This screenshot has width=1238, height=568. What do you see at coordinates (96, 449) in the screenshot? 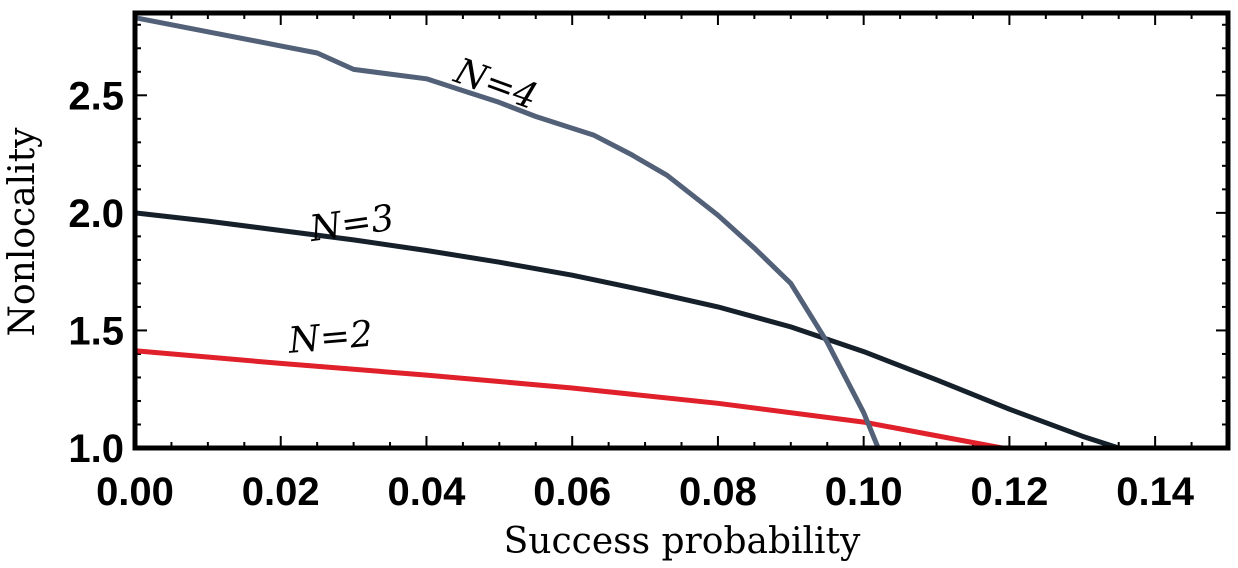
I see `y-tick-label: 1.0` at bounding box center [96, 449].